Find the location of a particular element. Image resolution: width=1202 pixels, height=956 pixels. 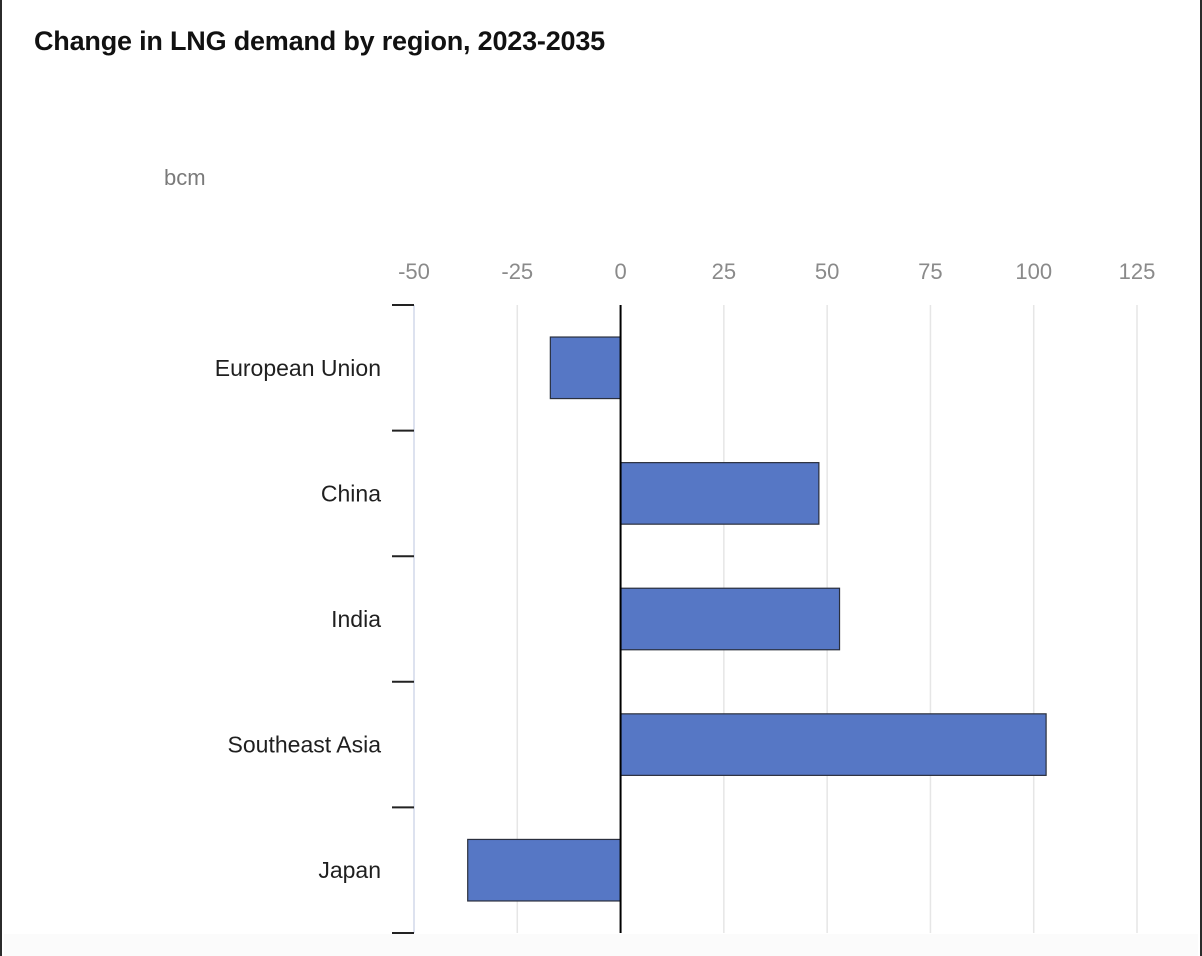

x-tick-label: -25 is located at coordinates (517, 271).